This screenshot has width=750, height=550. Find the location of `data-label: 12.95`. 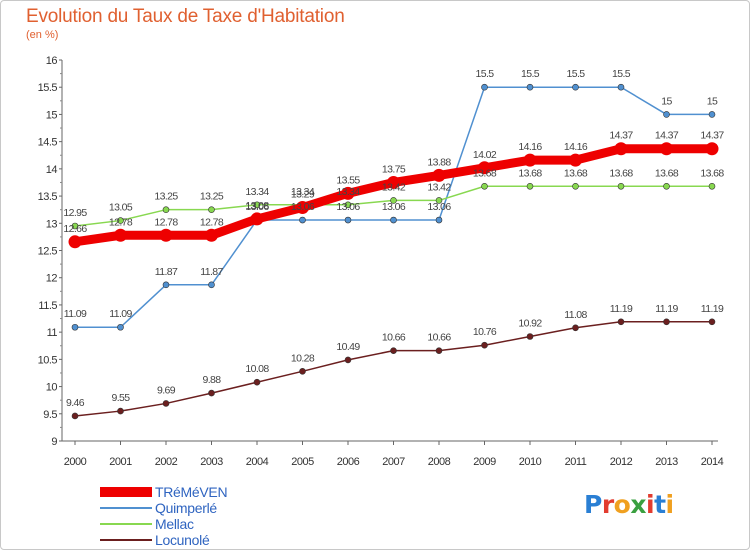

data-label: 12.95 is located at coordinates (75, 213).